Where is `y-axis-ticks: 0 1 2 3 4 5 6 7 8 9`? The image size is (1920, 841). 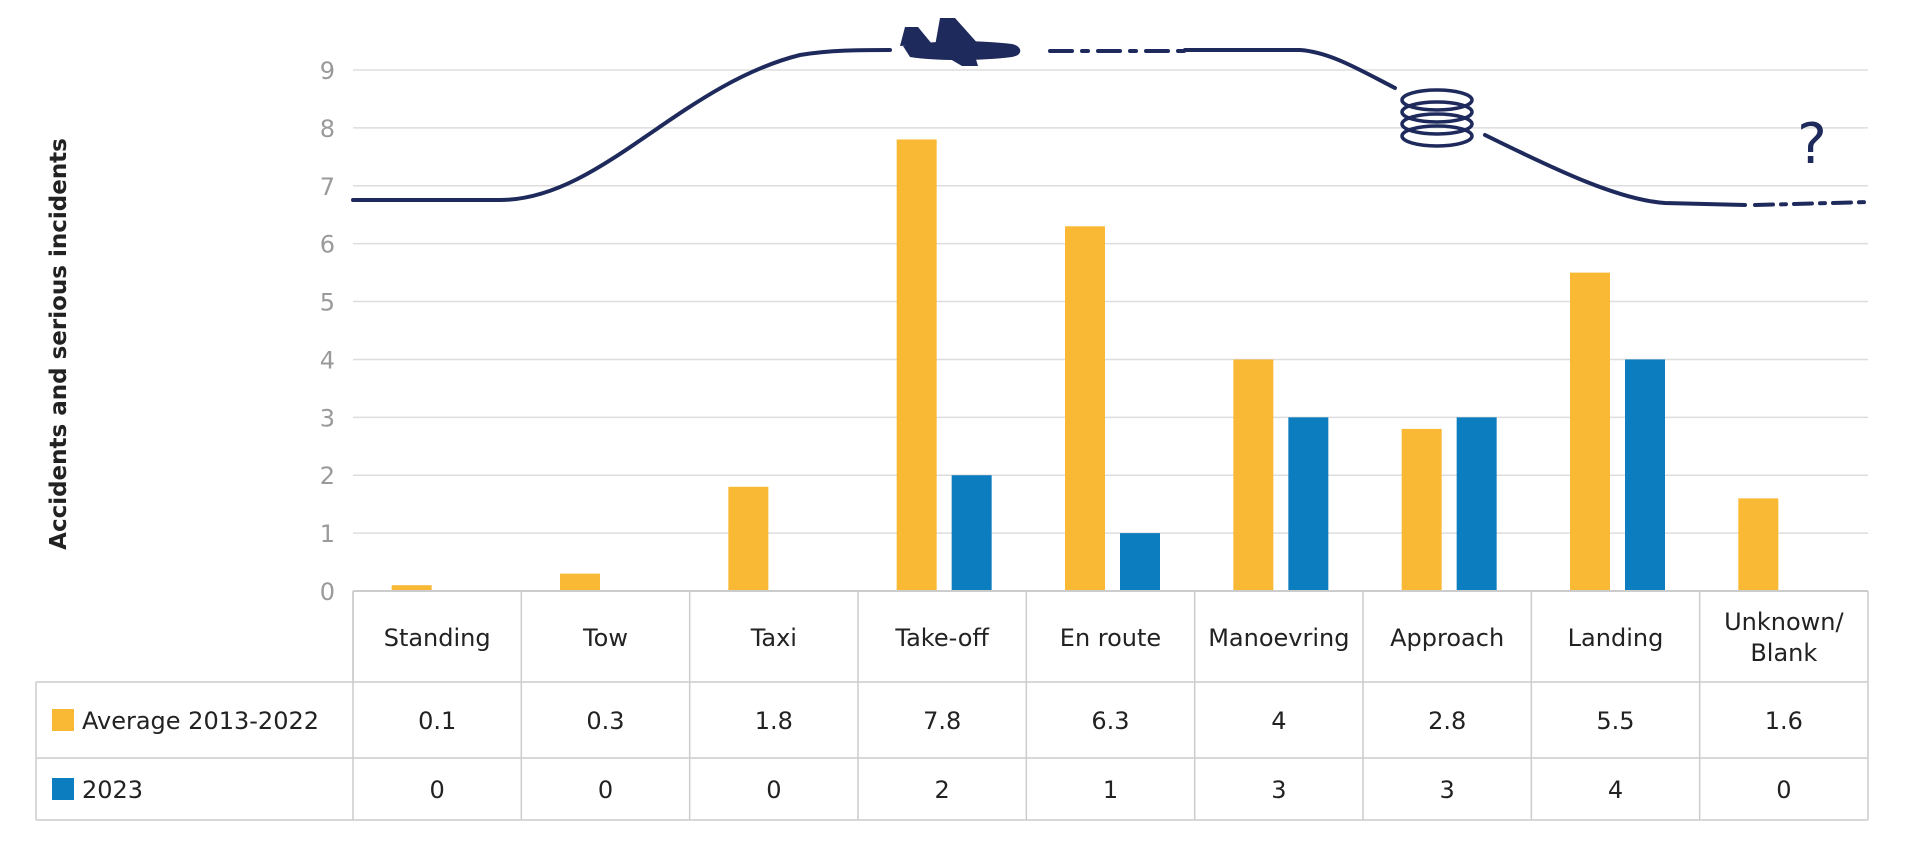 y-axis-ticks: 0 1 2 3 4 5 6 7 8 9 is located at coordinates (327, 331).